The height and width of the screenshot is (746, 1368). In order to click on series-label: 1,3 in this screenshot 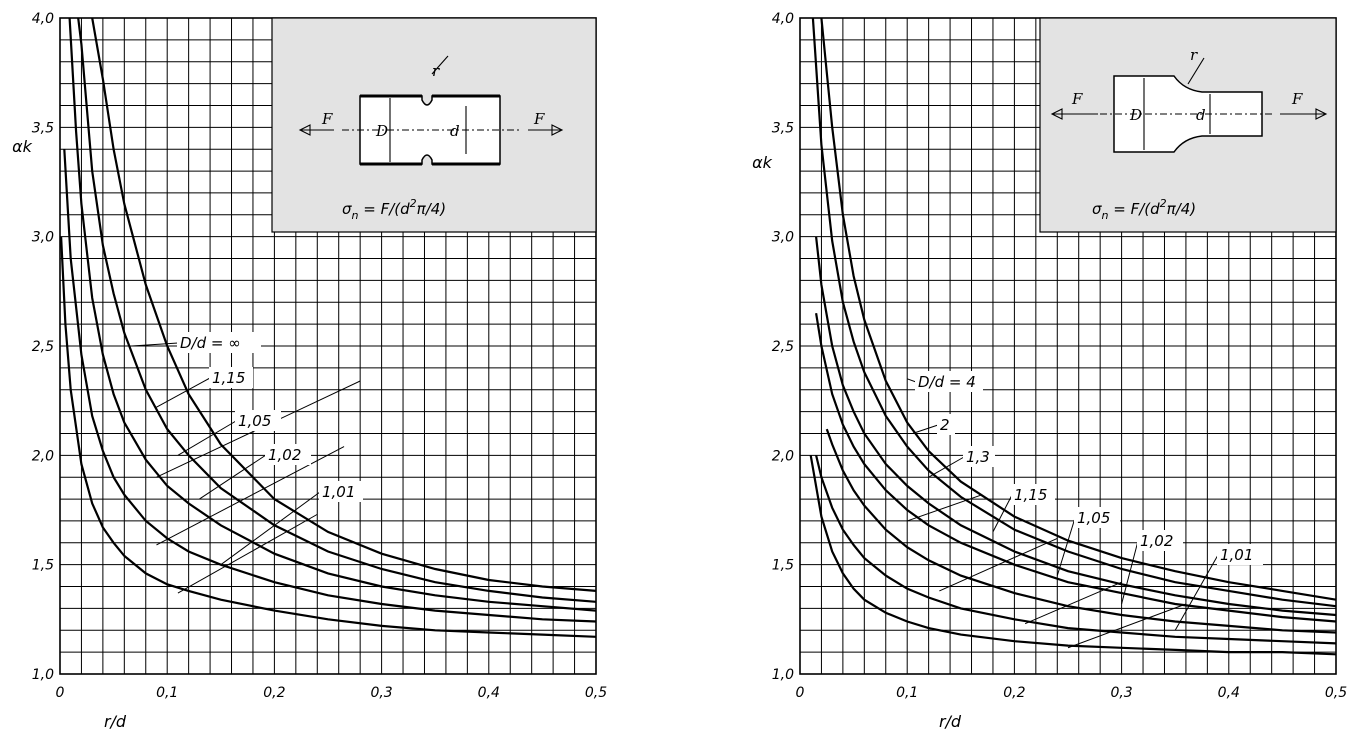, I will do `click(978, 457)`.